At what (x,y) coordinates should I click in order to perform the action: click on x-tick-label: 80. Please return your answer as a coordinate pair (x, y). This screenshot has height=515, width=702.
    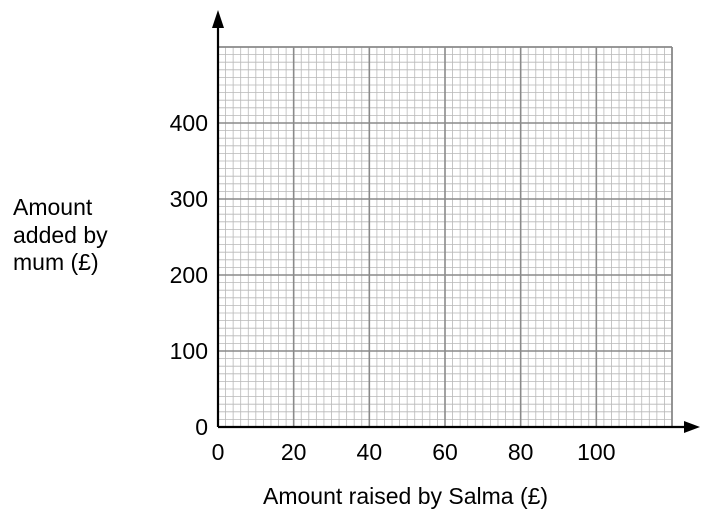
    Looking at the image, I should click on (521, 452).